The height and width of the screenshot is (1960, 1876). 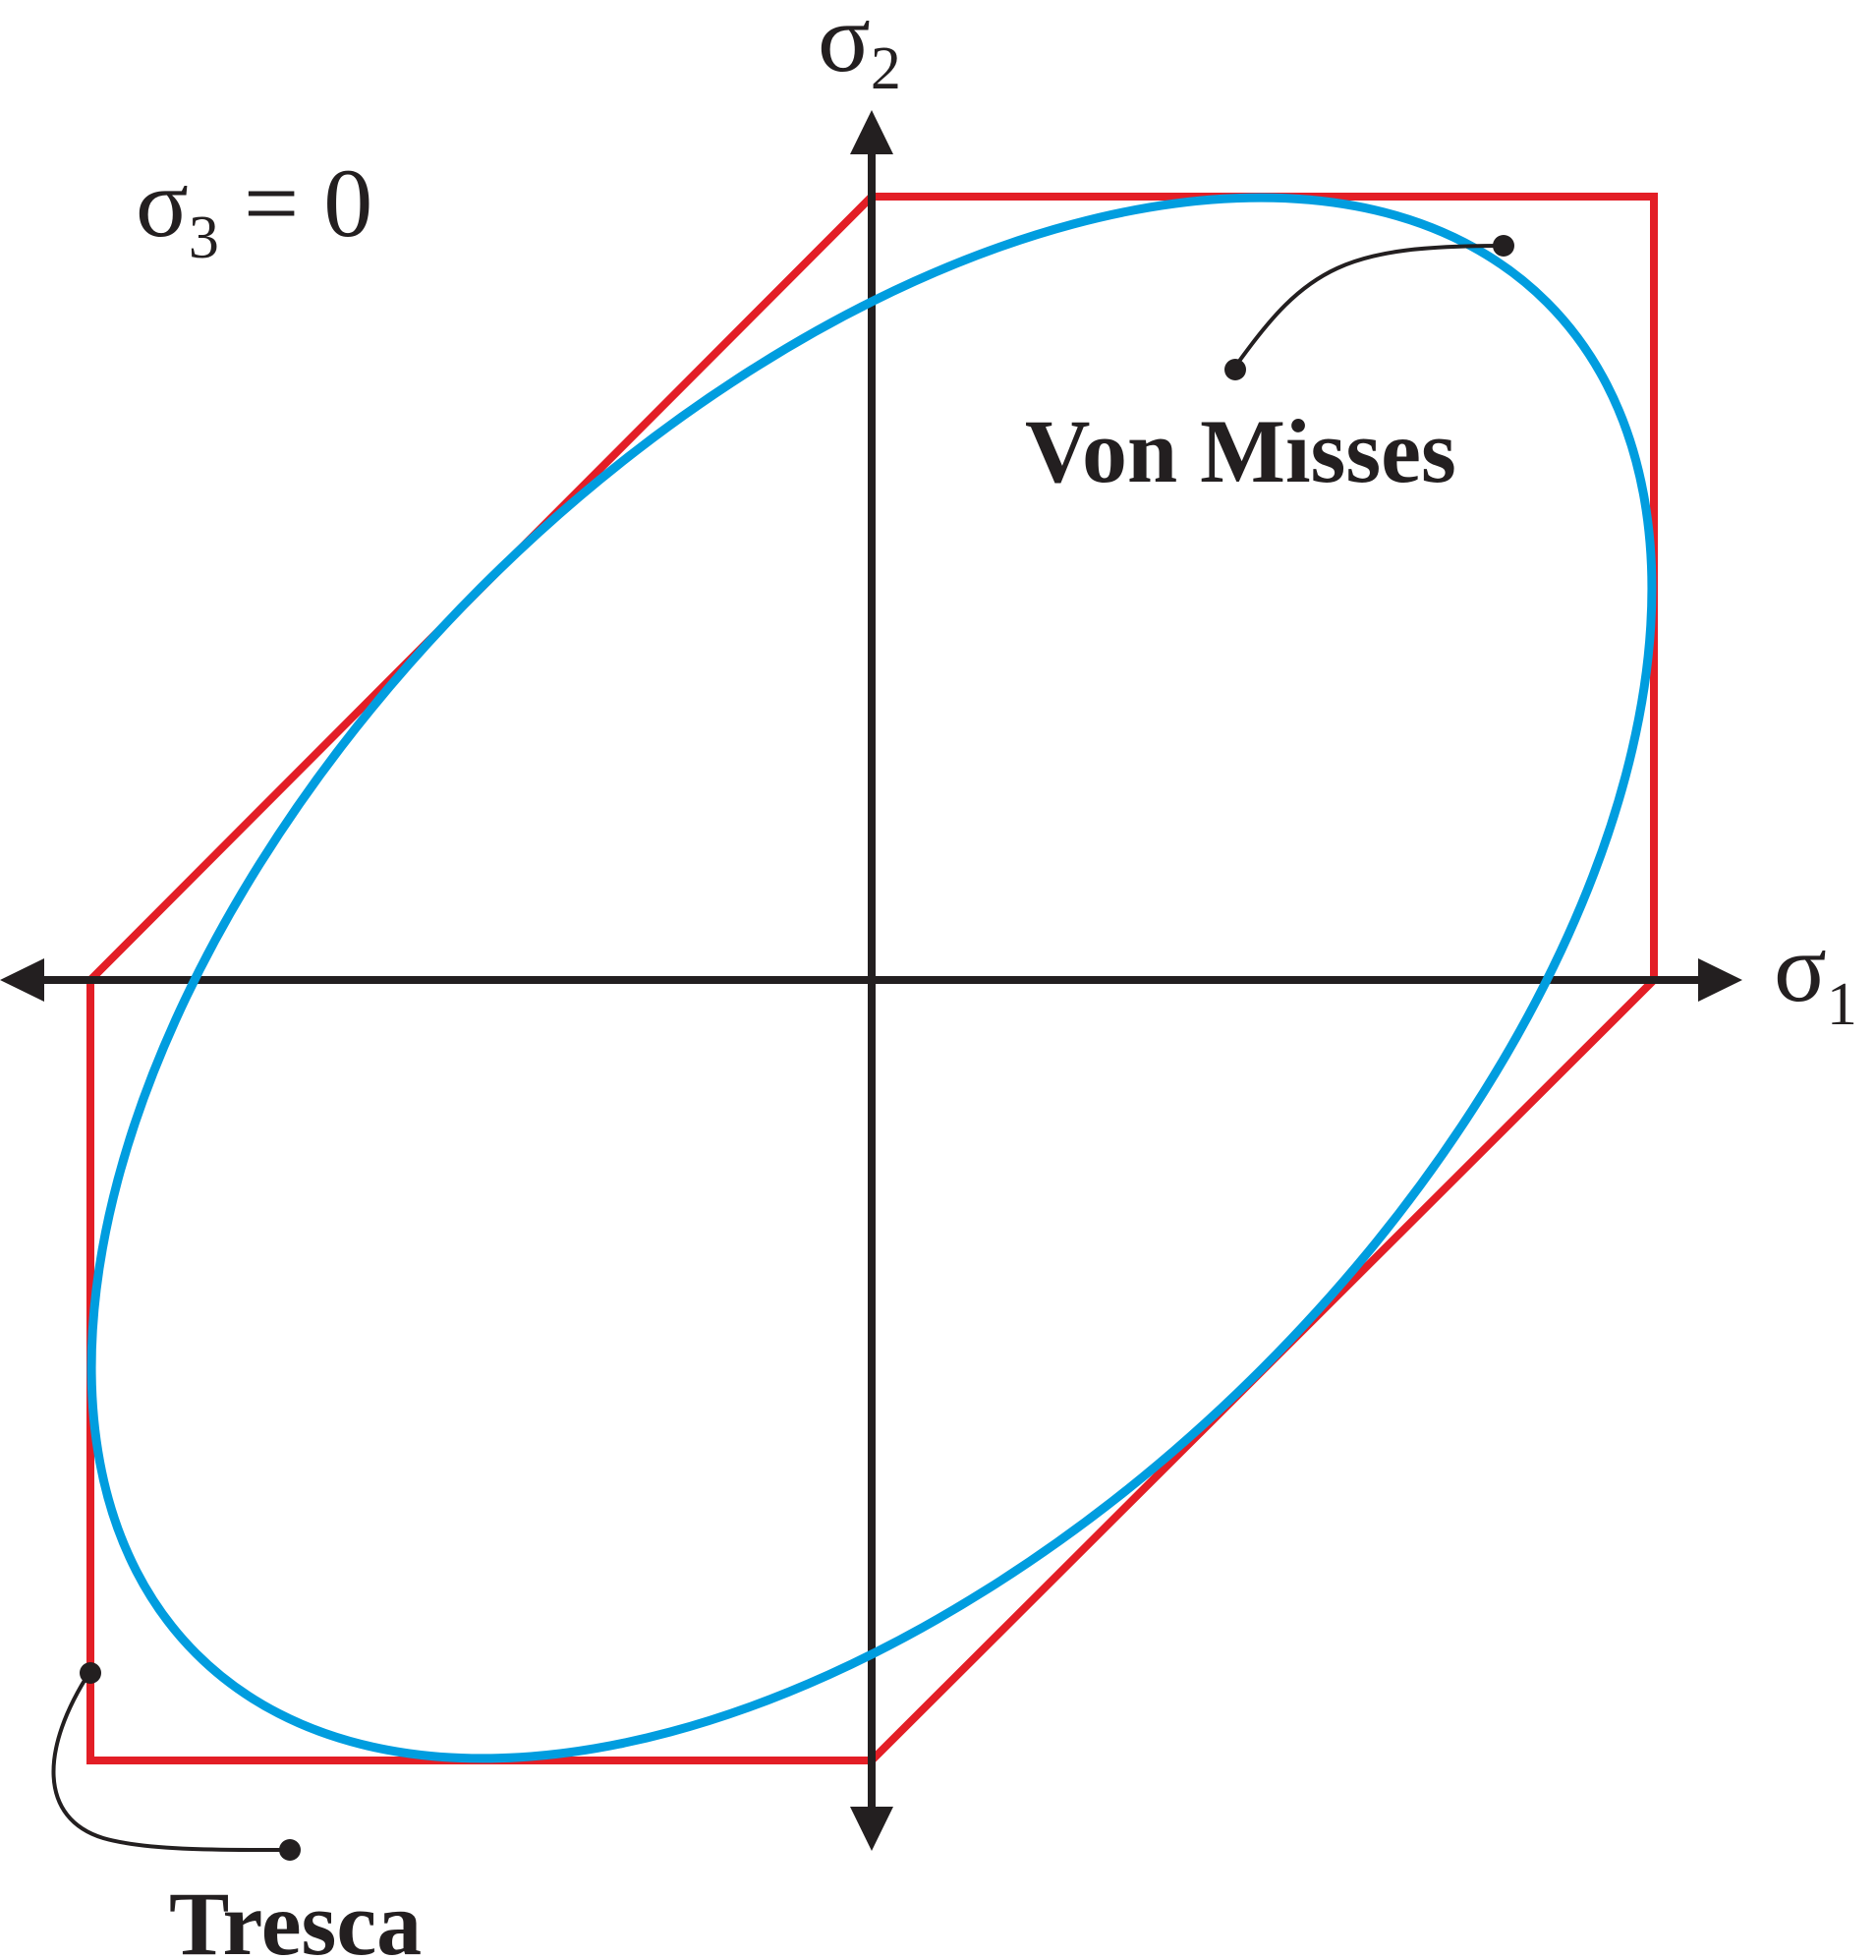 What do you see at coordinates (1235, 369) in the screenshot?
I see `von-mises-leader-dot-label` at bounding box center [1235, 369].